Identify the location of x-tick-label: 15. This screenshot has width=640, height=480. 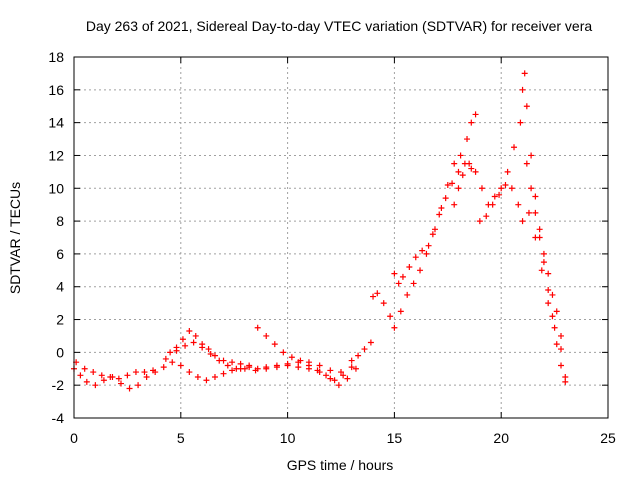
(395, 438).